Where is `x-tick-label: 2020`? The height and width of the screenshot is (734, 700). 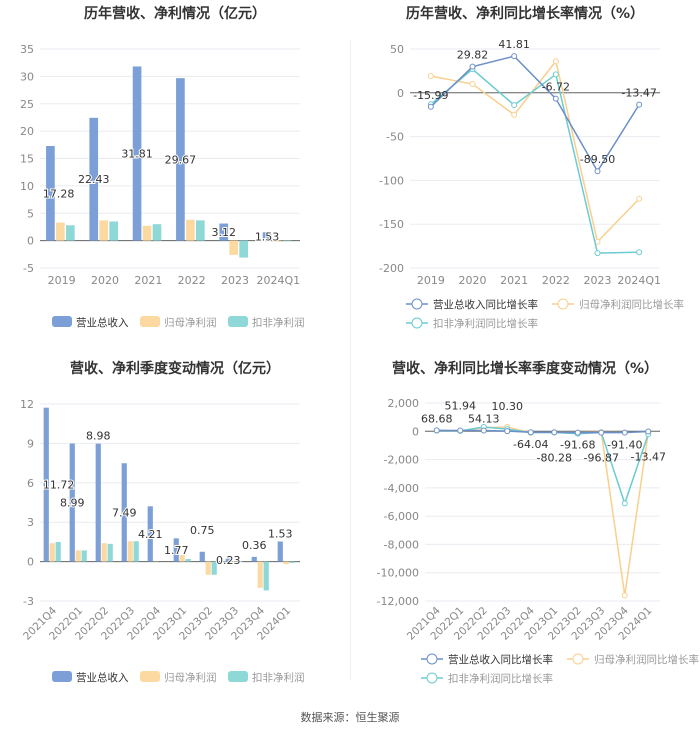 x-tick-label: 2020 is located at coordinates (105, 280).